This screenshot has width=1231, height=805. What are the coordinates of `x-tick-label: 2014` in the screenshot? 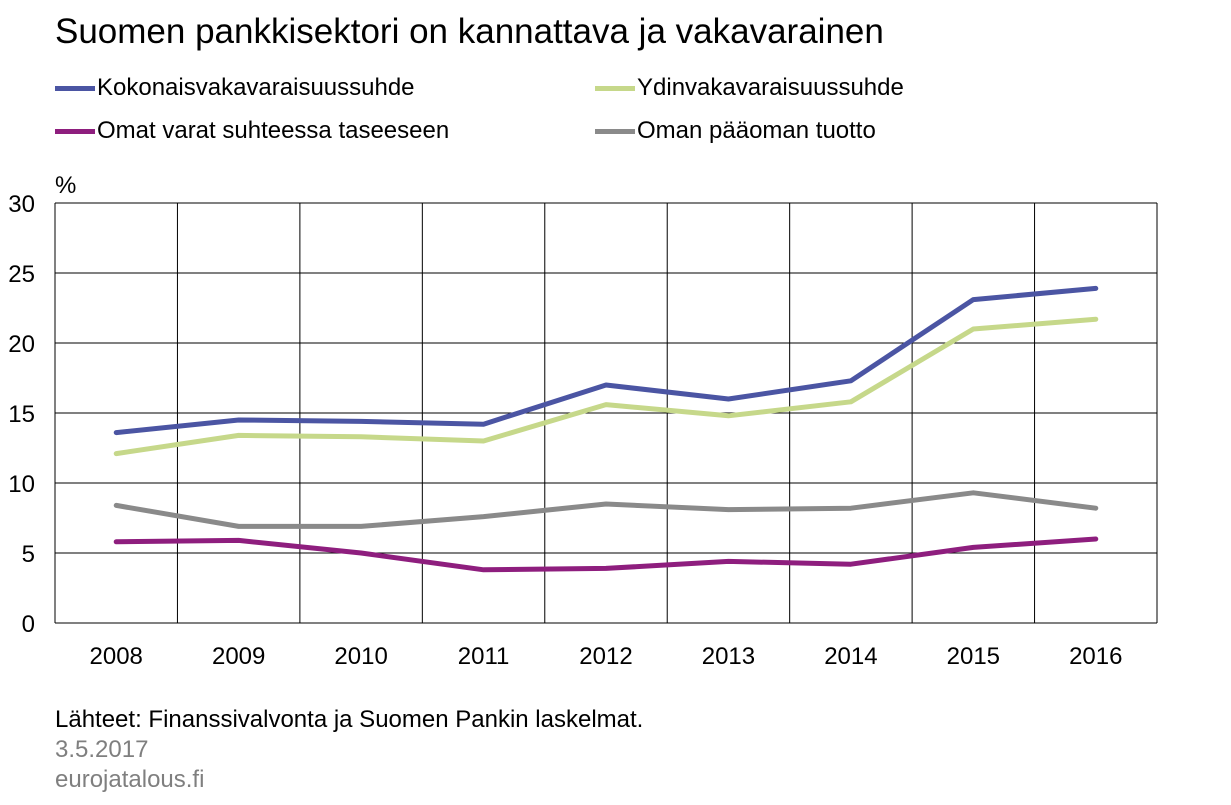 It's located at (850, 656).